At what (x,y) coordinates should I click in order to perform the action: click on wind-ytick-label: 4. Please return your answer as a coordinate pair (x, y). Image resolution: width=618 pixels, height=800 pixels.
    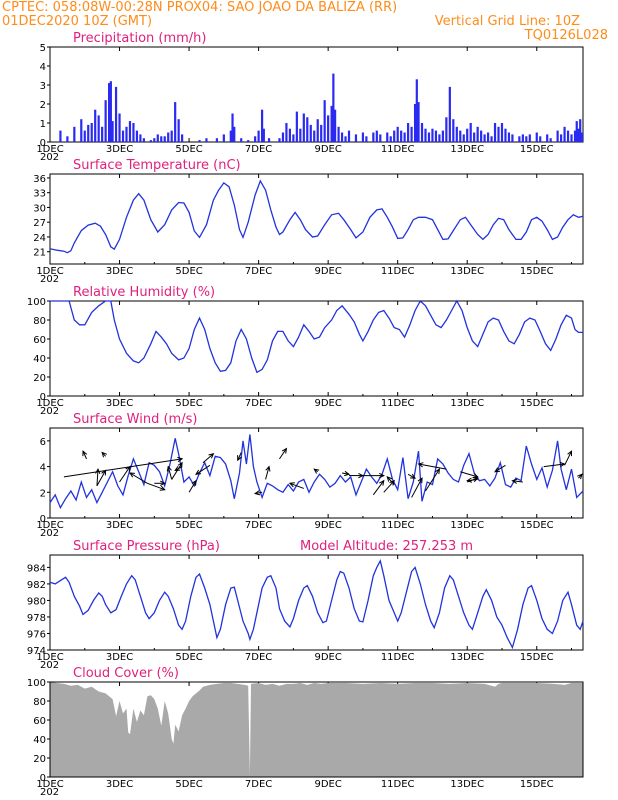
    Looking at the image, I should click on (43, 468).